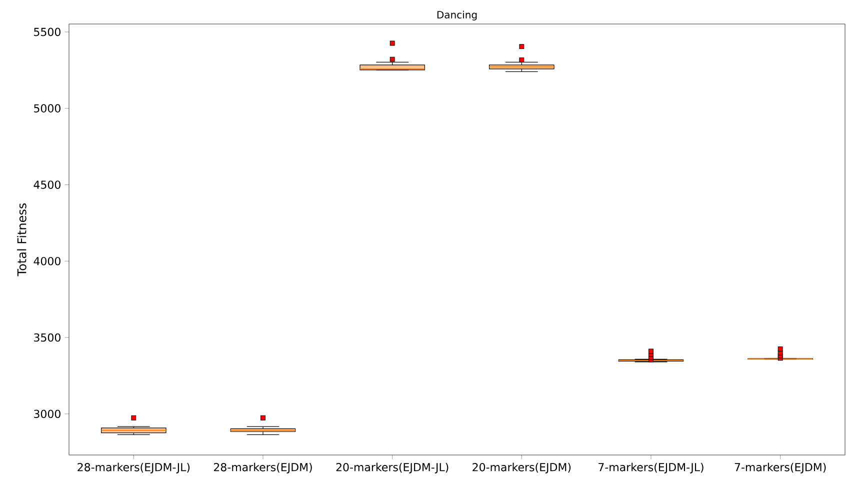  I want to click on y-tick-label: 5000, so click(47, 108).